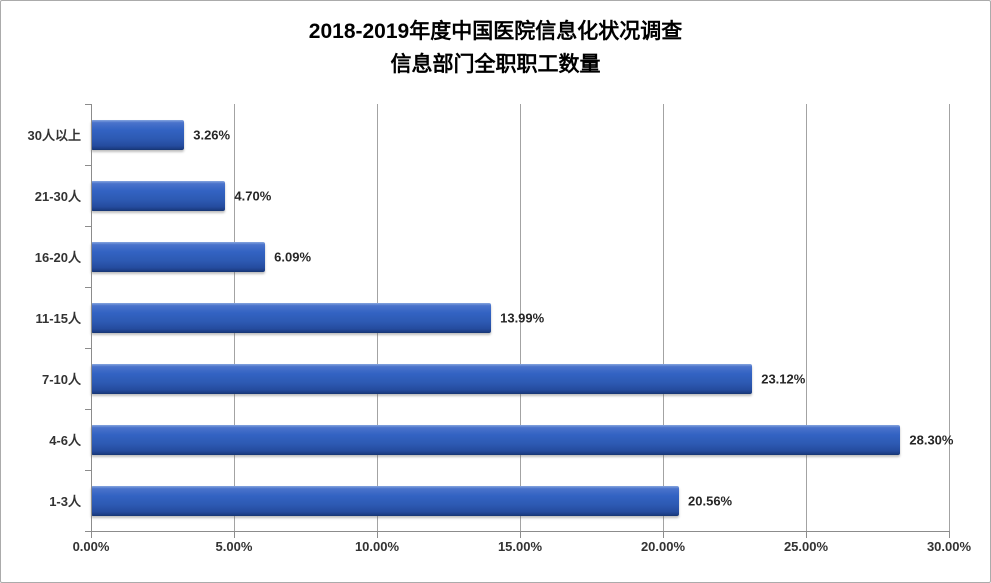 The width and height of the screenshot is (991, 583). What do you see at coordinates (377, 546) in the screenshot?
I see `x-axis-tick-label: 10.00%` at bounding box center [377, 546].